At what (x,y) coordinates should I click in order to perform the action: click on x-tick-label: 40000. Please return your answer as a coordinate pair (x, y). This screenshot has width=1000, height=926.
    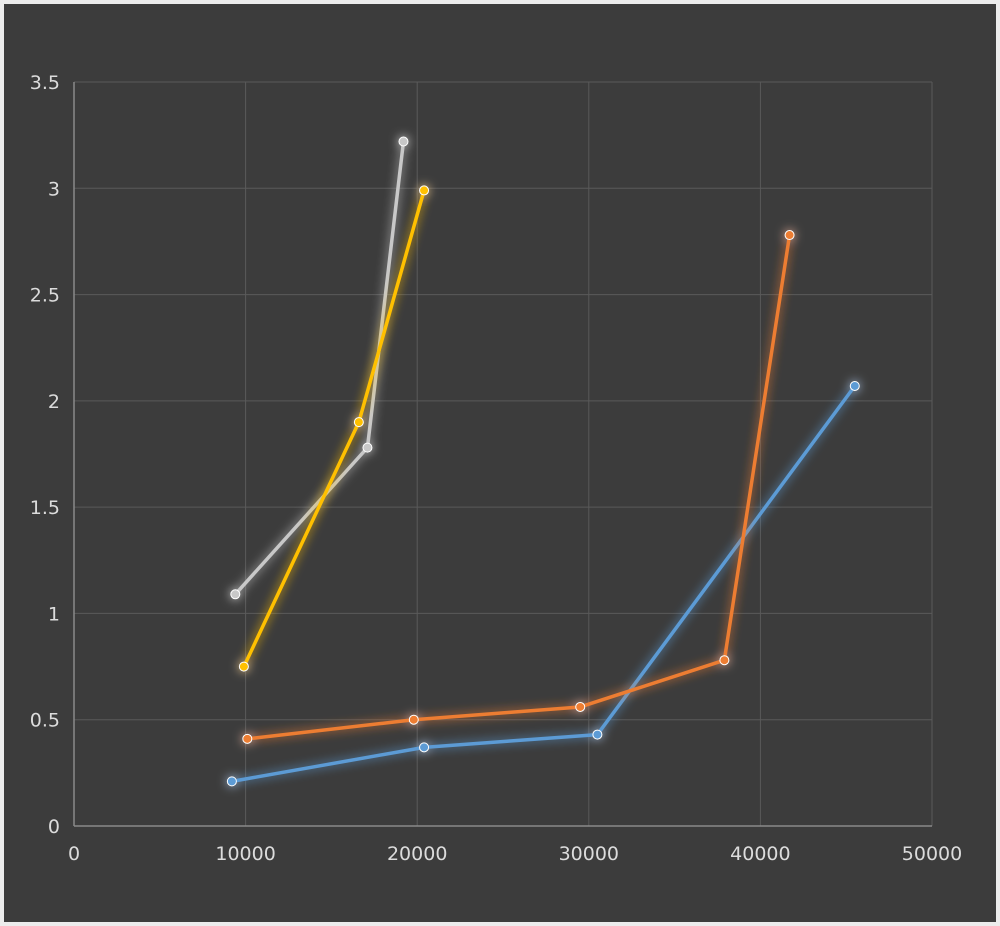
    Looking at the image, I should click on (760, 854).